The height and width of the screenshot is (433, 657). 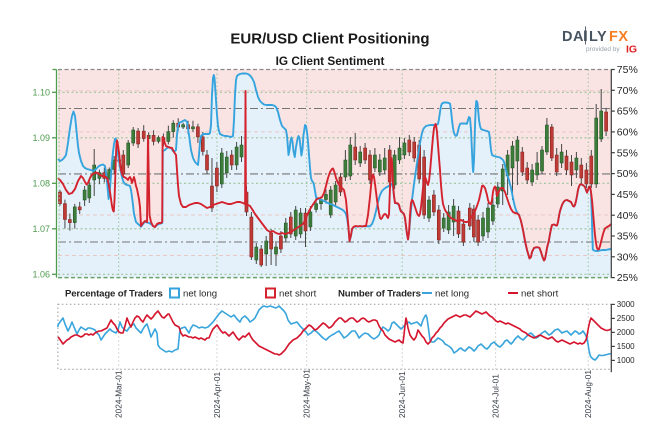 I want to click on svg-text: 1.08, so click(x=41, y=184).